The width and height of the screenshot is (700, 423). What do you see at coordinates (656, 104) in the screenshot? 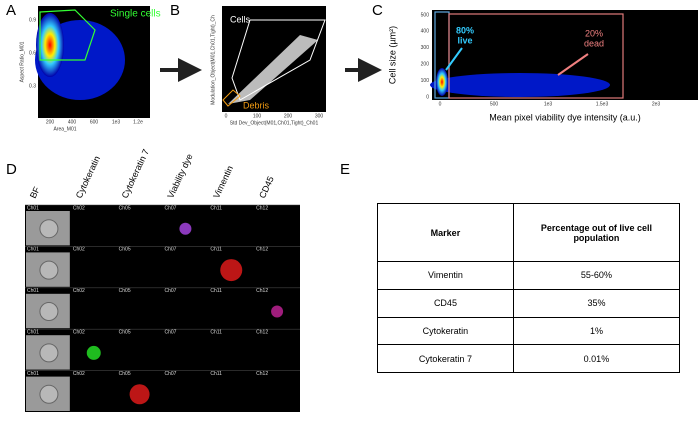
I see `x-tick-label: 2e3` at bounding box center [656, 104].